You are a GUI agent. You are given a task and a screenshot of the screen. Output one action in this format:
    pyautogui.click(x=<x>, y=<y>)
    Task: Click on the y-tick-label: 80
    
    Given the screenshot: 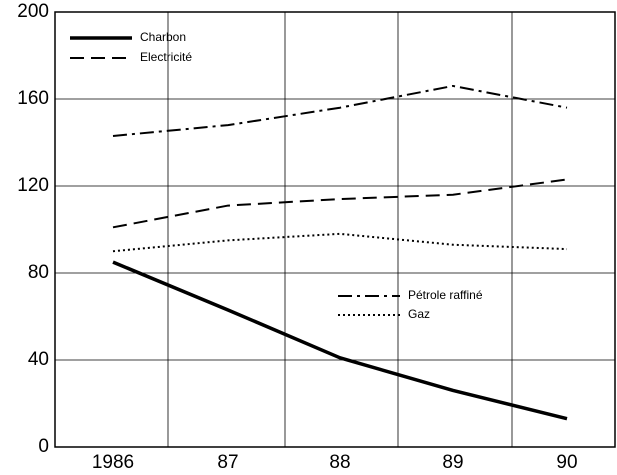 What is the action you would take?
    pyautogui.click(x=38, y=272)
    